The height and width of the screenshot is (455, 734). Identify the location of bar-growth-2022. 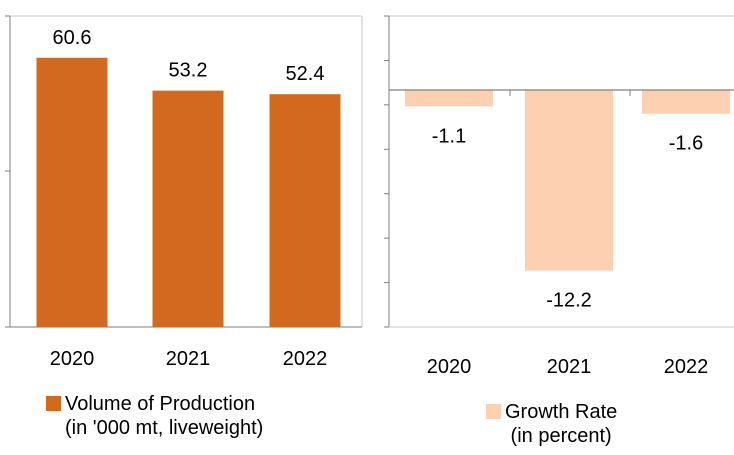
(686, 102).